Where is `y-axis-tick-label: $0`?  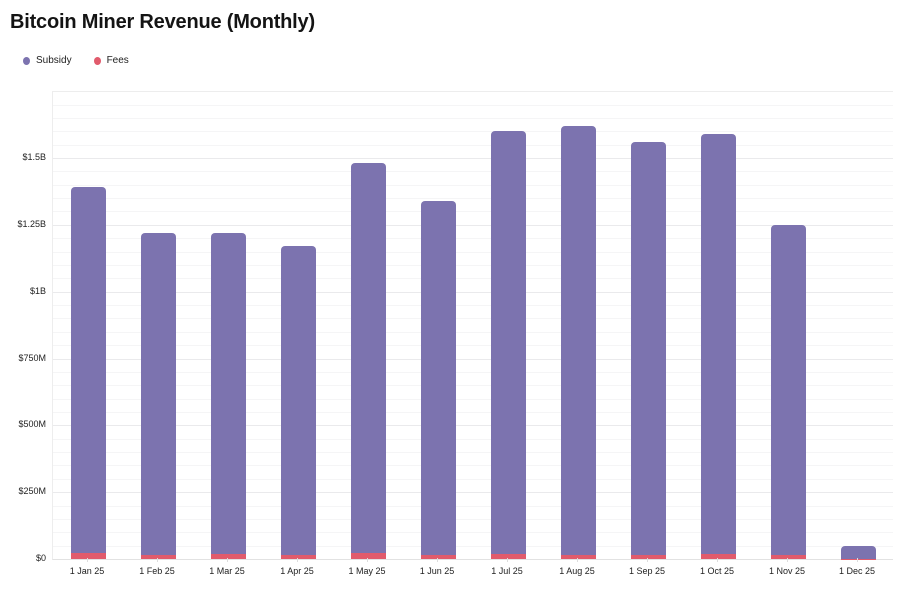 y-axis-tick-label: $0 is located at coordinates (40, 558).